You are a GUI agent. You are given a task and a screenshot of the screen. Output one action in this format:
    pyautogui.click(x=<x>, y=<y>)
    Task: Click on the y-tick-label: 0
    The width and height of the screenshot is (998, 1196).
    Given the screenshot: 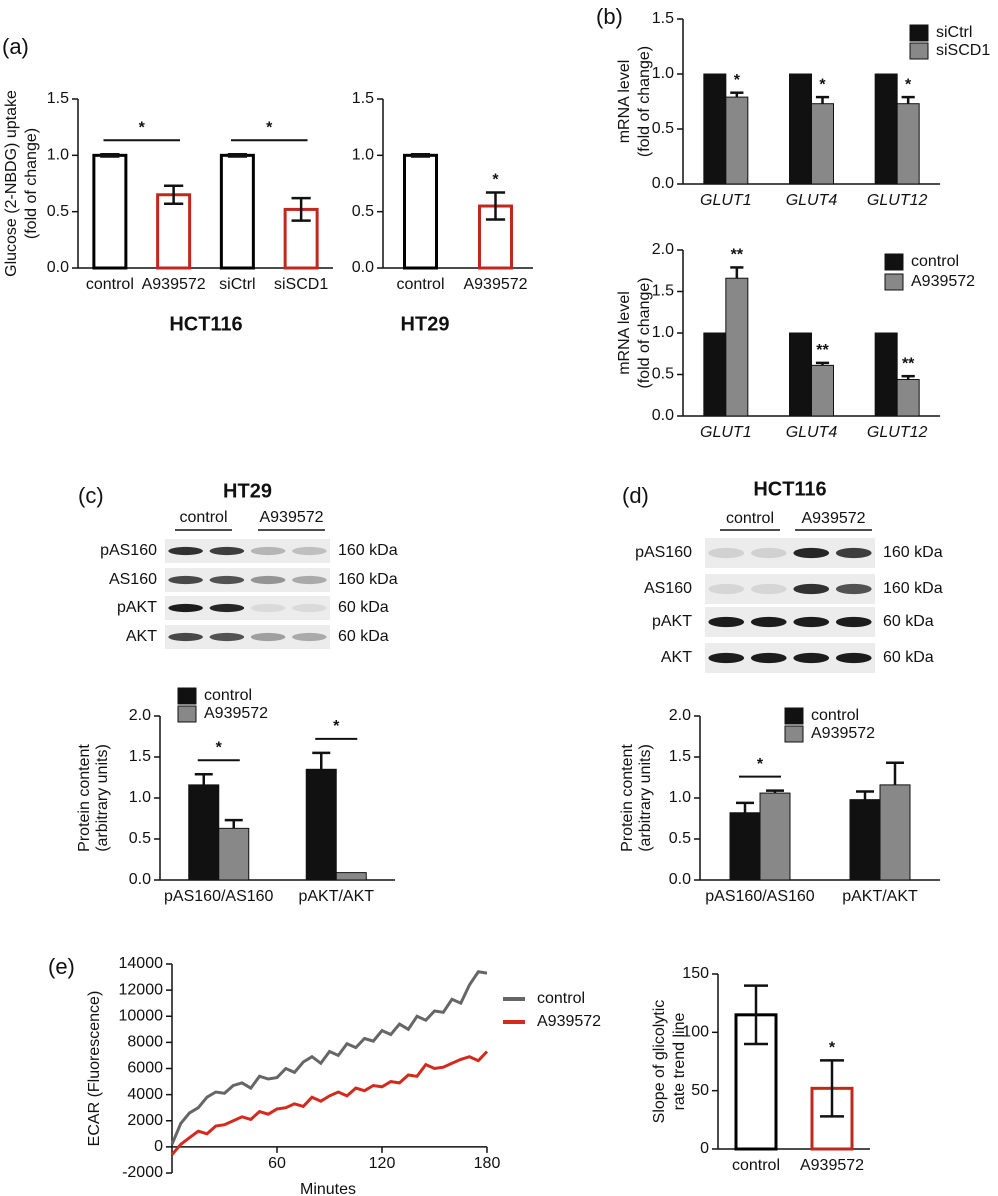 What is the action you would take?
    pyautogui.click(x=704, y=1148)
    